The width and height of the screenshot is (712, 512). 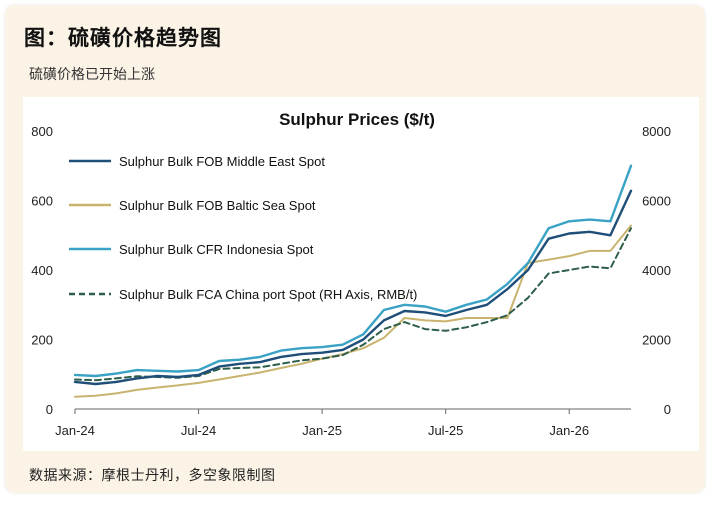 I want to click on x-tick-label: Jan-26, so click(x=569, y=430).